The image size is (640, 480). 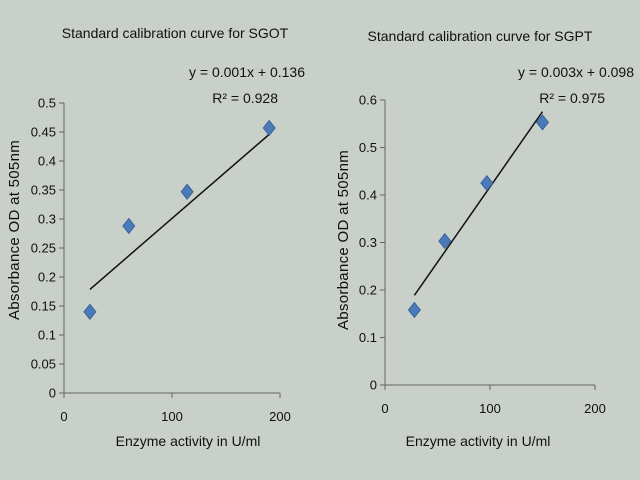 What do you see at coordinates (43, 364) in the screenshot?
I see `y-tick-label: 0.05` at bounding box center [43, 364].